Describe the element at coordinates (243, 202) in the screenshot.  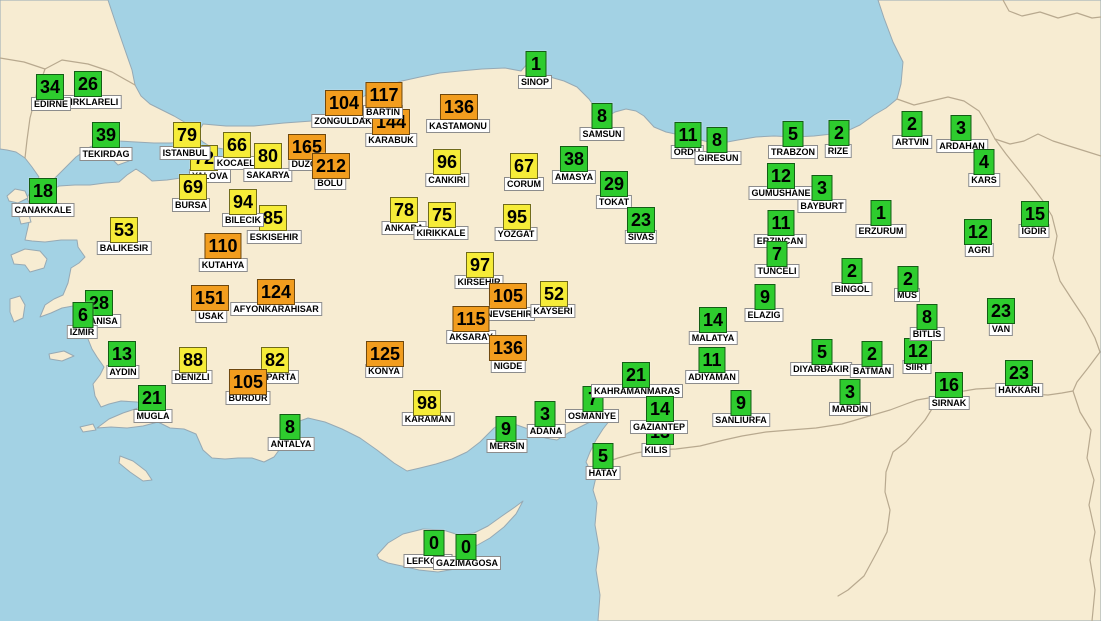
I see `province-badge-bilecik: 94` at that location.